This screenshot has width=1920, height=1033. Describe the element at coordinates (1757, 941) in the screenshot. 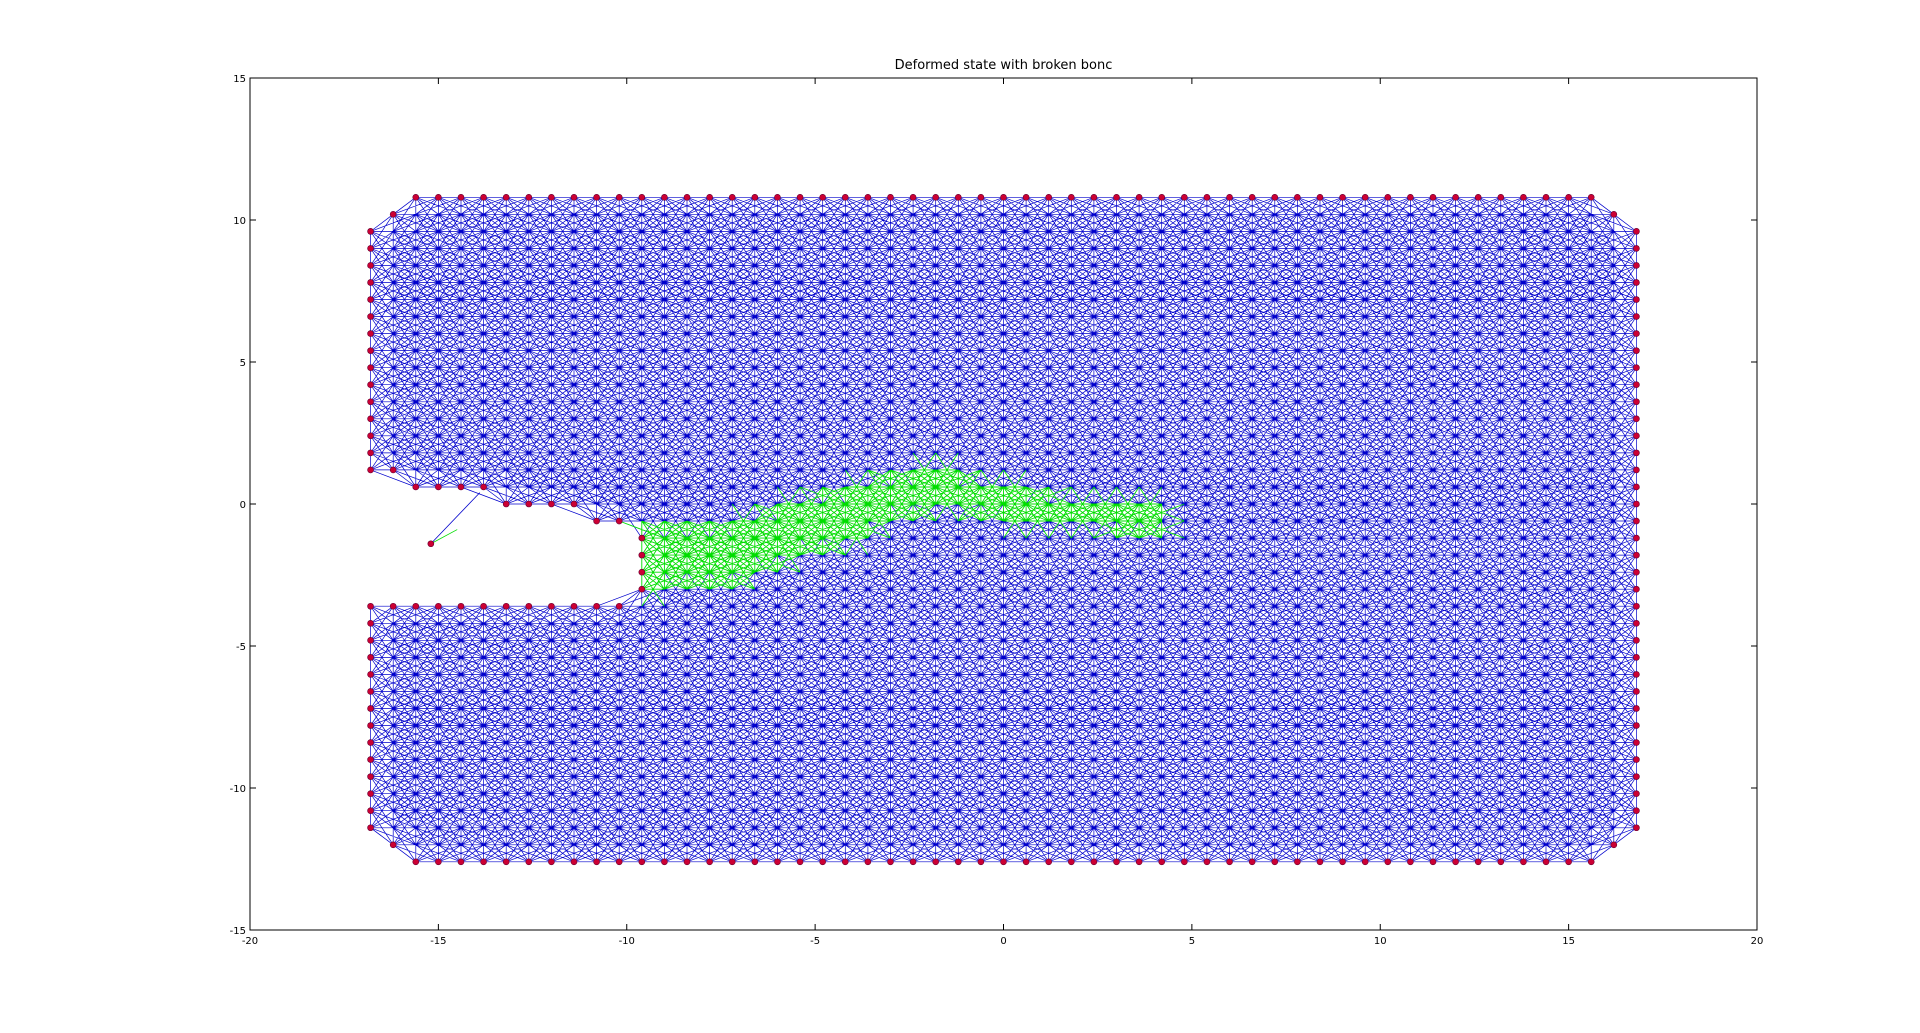

I see `x-tick-label-8: 20` at that location.